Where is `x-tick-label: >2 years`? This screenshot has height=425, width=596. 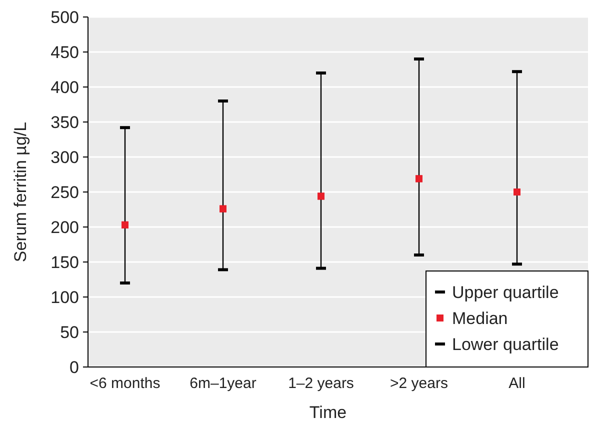 x-tick-label: >2 years is located at coordinates (419, 383).